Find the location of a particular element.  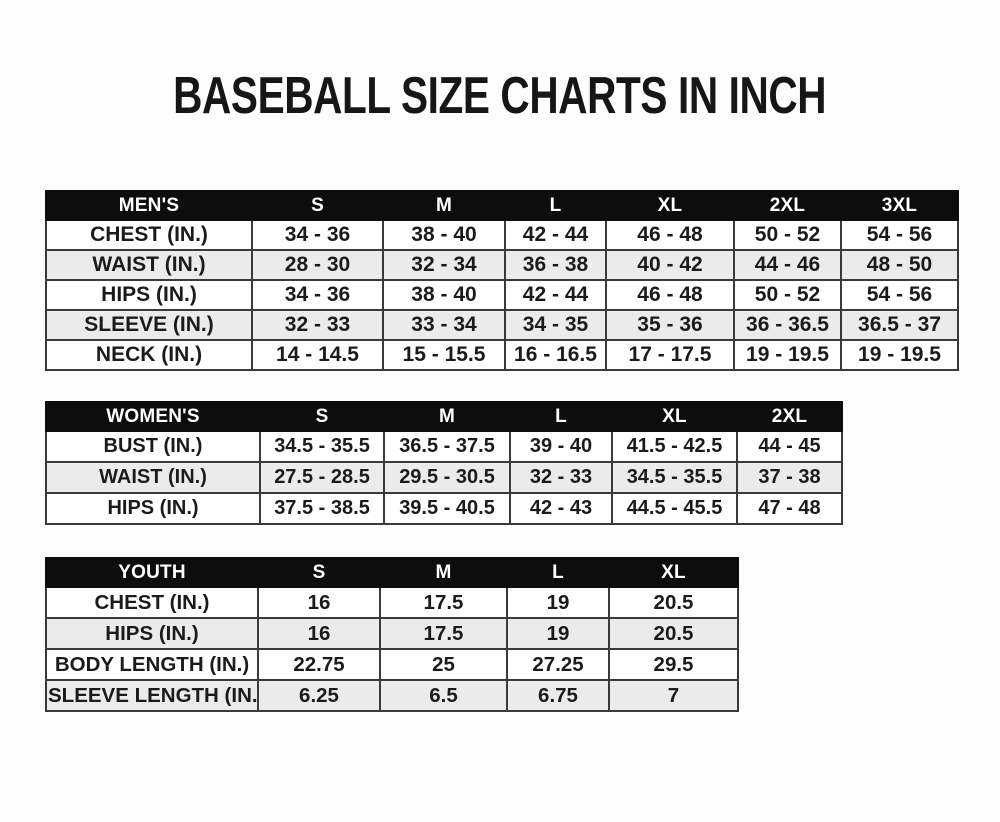

size-value-cell: 39 - 40 is located at coordinates (561, 446).